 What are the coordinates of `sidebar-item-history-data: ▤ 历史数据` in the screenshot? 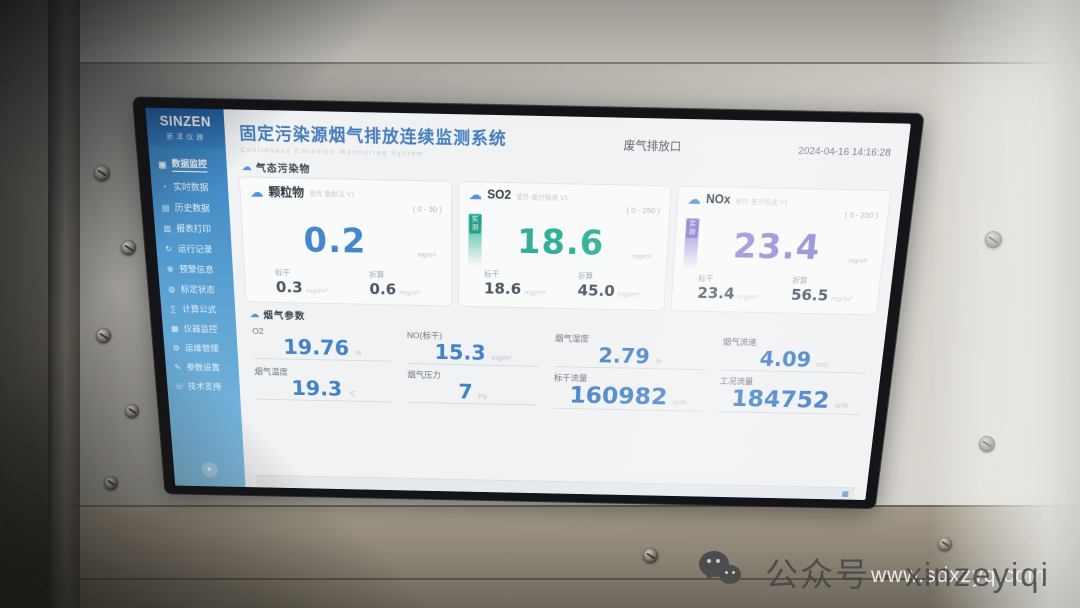 It's located at (186, 208).